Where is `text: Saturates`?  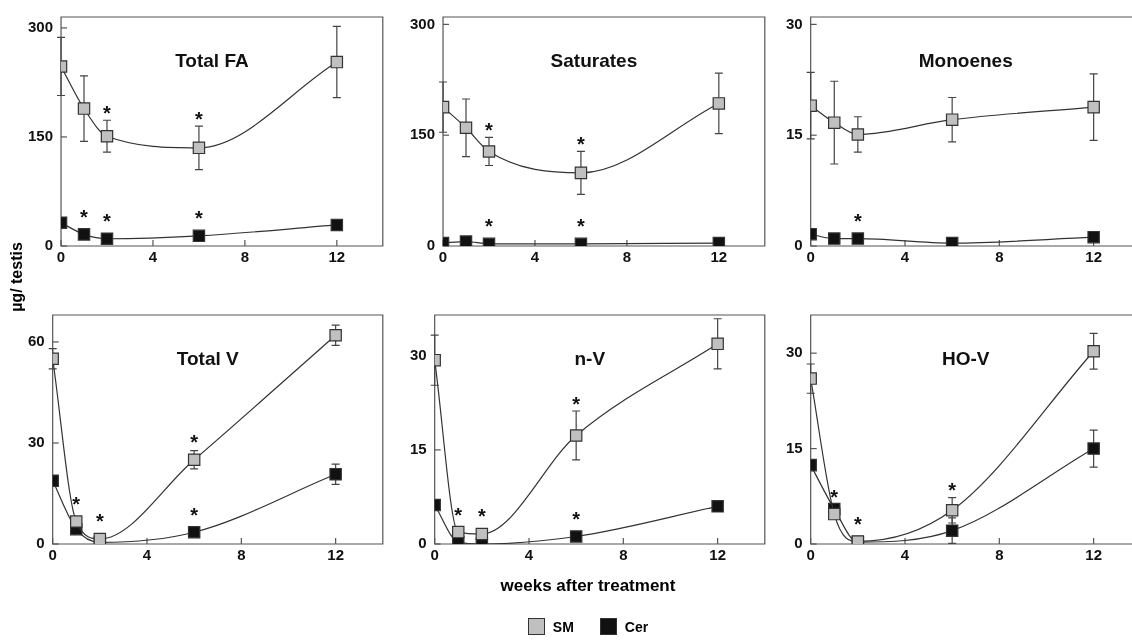 text: Saturates is located at coordinates (594, 61).